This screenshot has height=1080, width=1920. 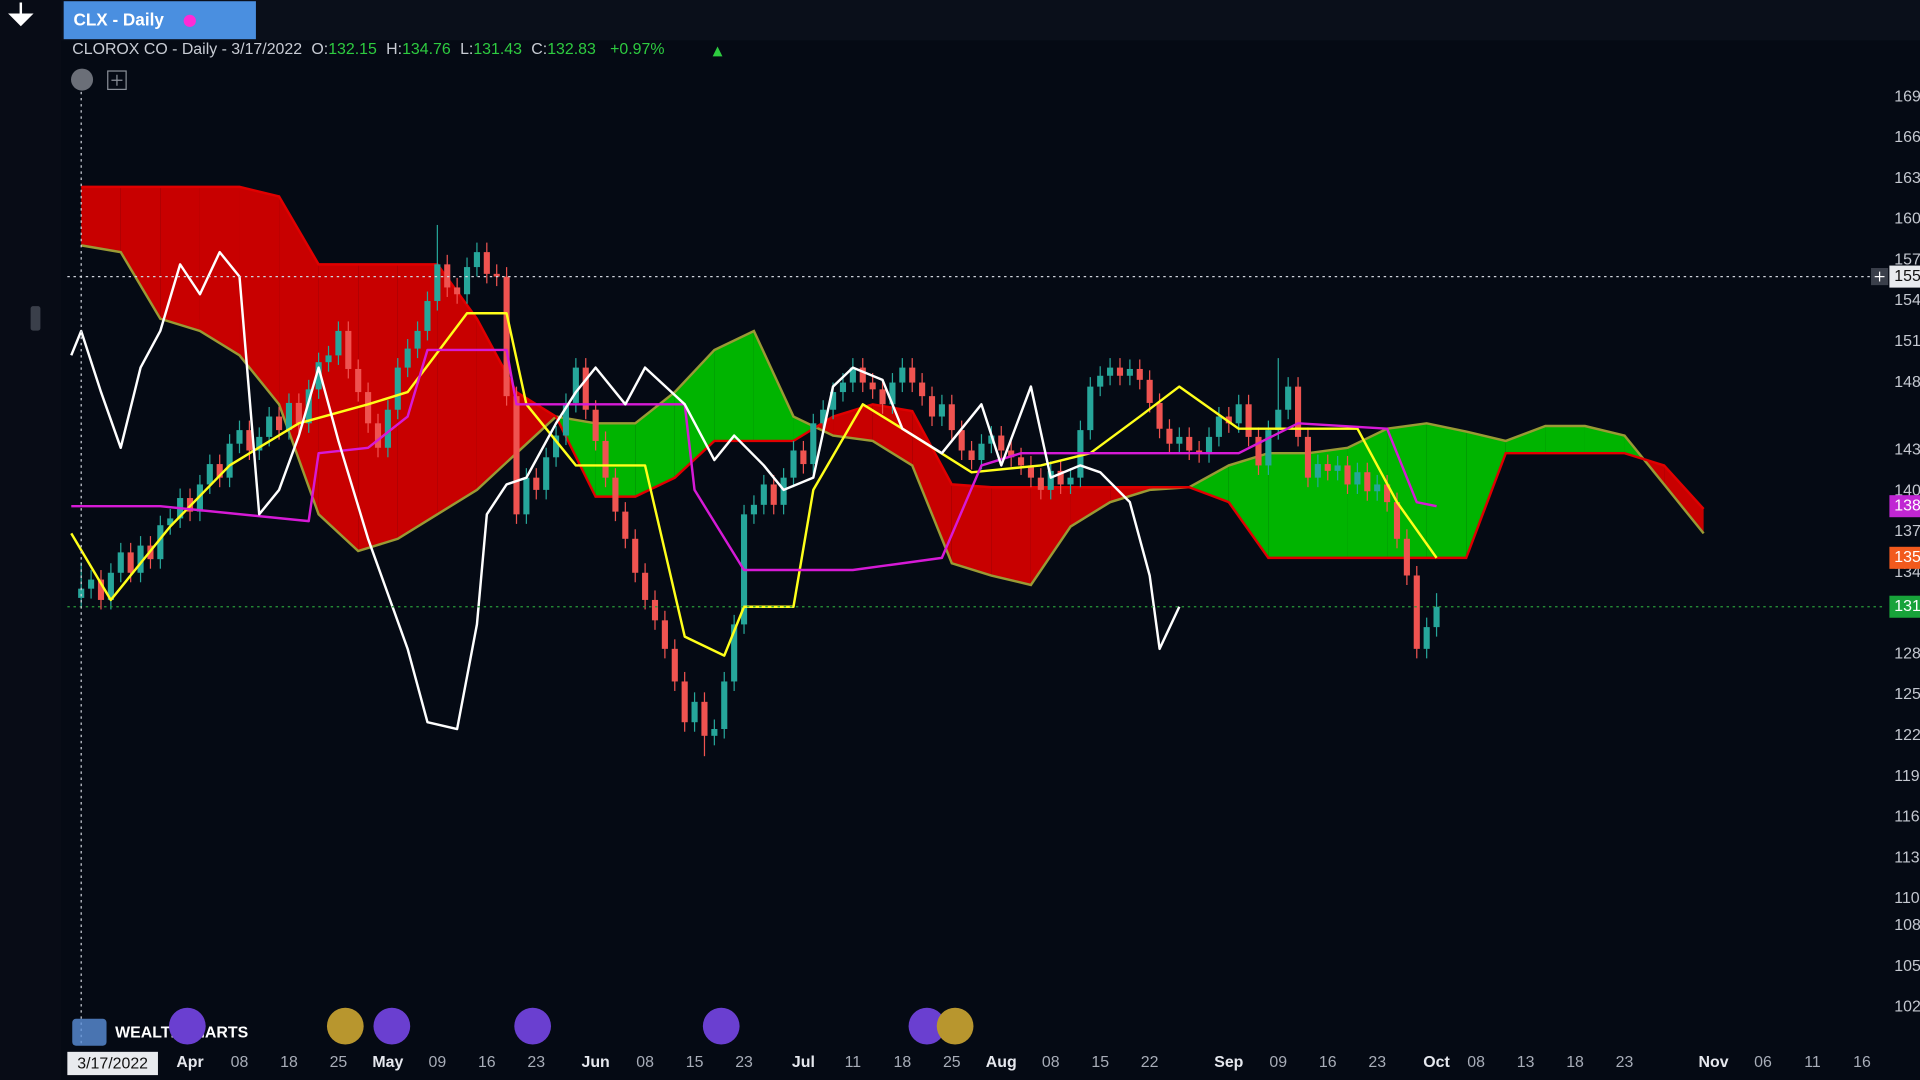 I want to click on live-dot, so click(x=189, y=20).